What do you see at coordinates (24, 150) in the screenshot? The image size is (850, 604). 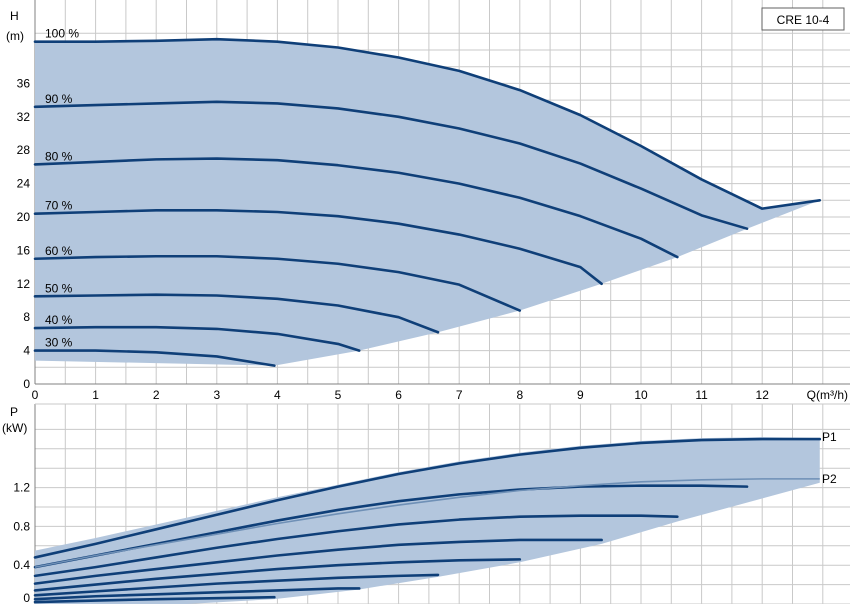 I see `head-y-tick-label: 28` at bounding box center [24, 150].